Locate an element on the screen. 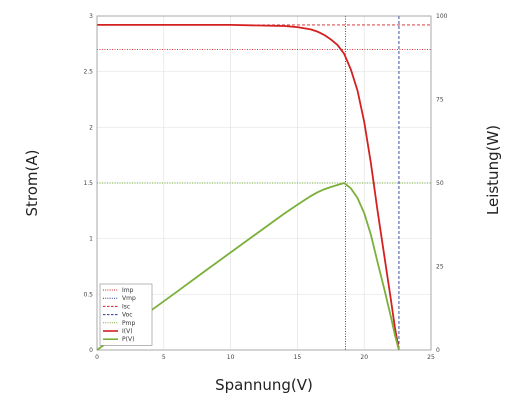 The image size is (508, 397). y-left-tick-label: 1.5 is located at coordinates (88, 183).